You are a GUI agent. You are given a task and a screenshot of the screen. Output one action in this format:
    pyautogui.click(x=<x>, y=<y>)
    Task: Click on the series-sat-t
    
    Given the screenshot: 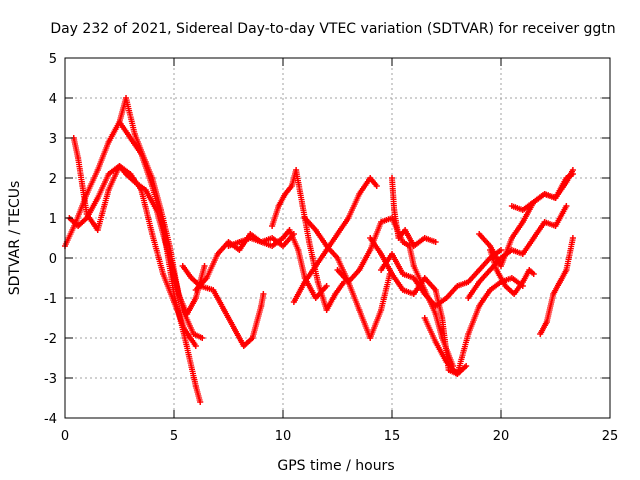 What is the action you would take?
    pyautogui.click(x=556, y=286)
    